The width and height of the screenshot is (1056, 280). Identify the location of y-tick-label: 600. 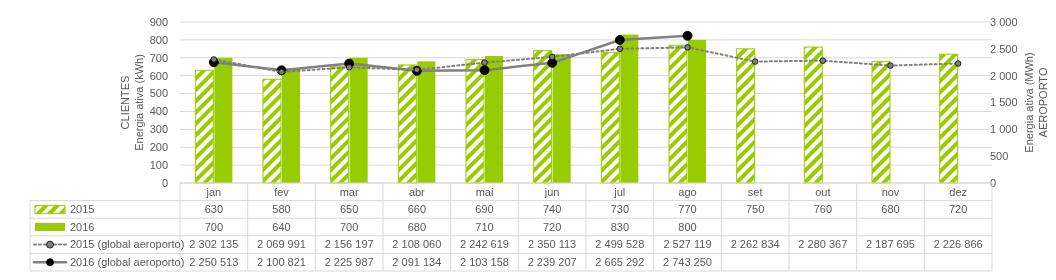
(158, 75).